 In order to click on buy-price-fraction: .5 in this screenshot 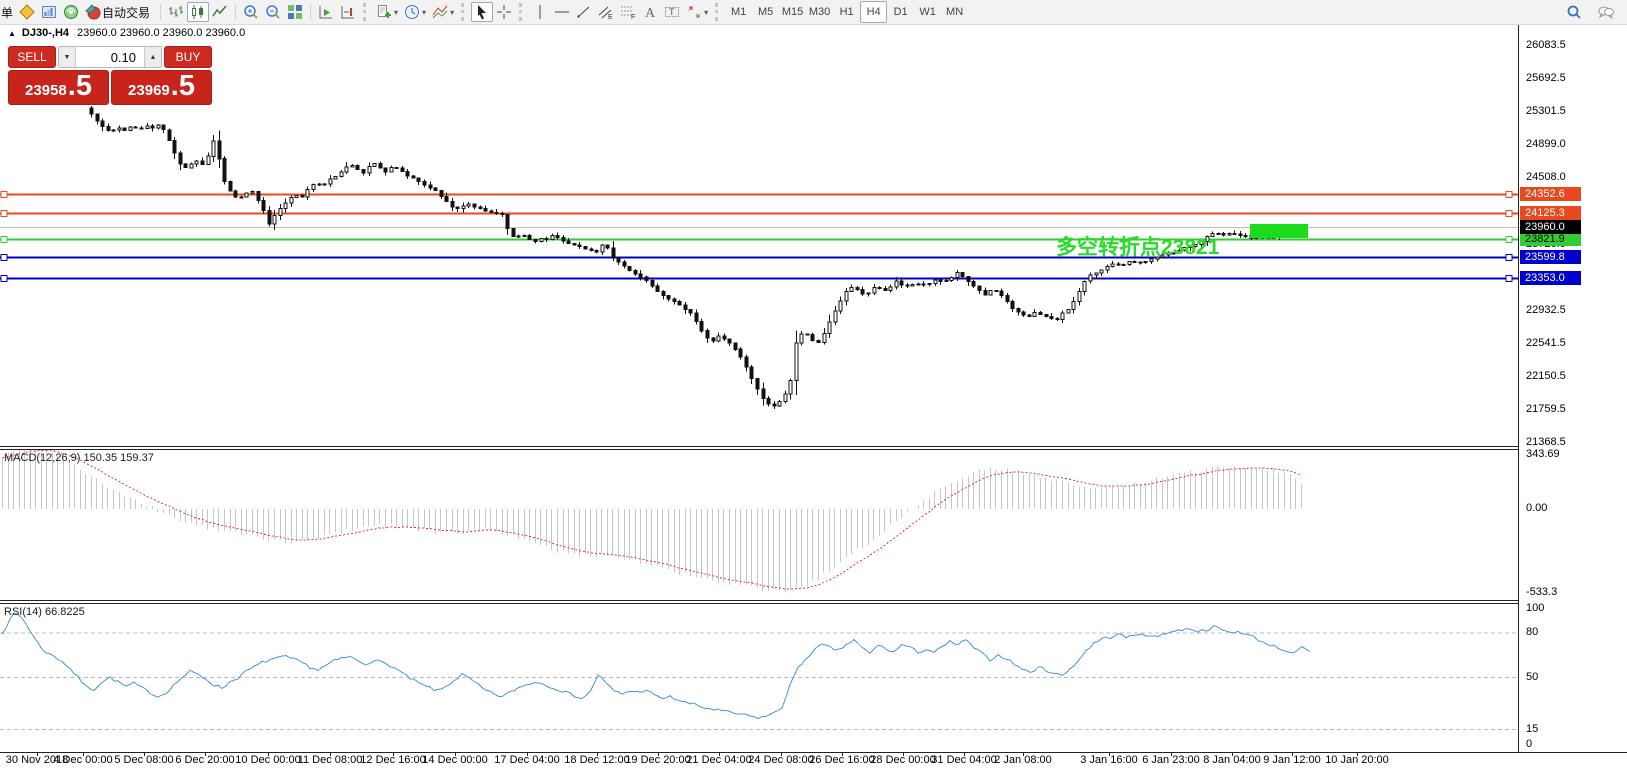, I will do `click(182, 86)`.